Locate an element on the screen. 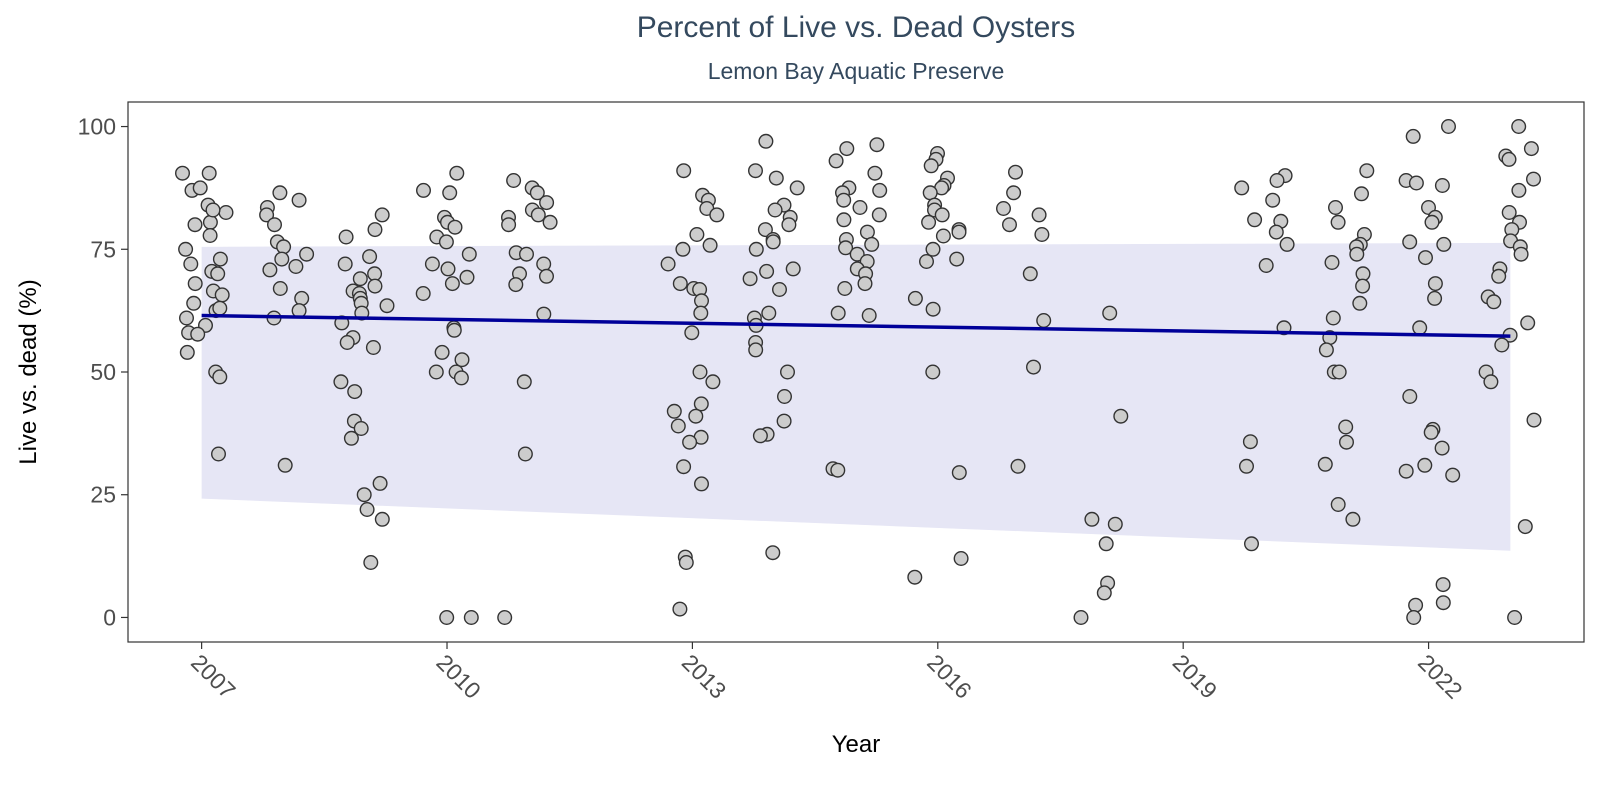 The width and height of the screenshot is (1600, 800). chart-title: Percent of Live vs. Dead Oysters is located at coordinates (856, 27).